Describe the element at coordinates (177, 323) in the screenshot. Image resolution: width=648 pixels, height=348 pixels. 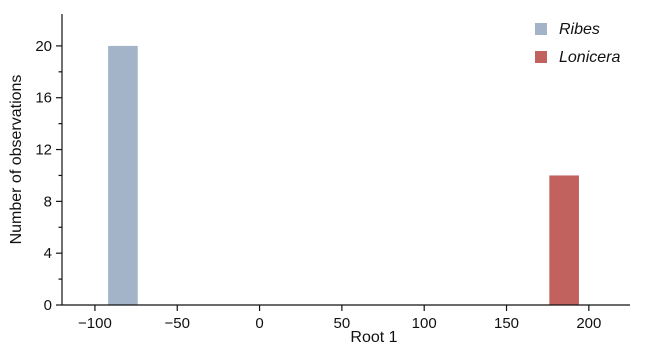
I see `x-tick-label: −50` at that location.